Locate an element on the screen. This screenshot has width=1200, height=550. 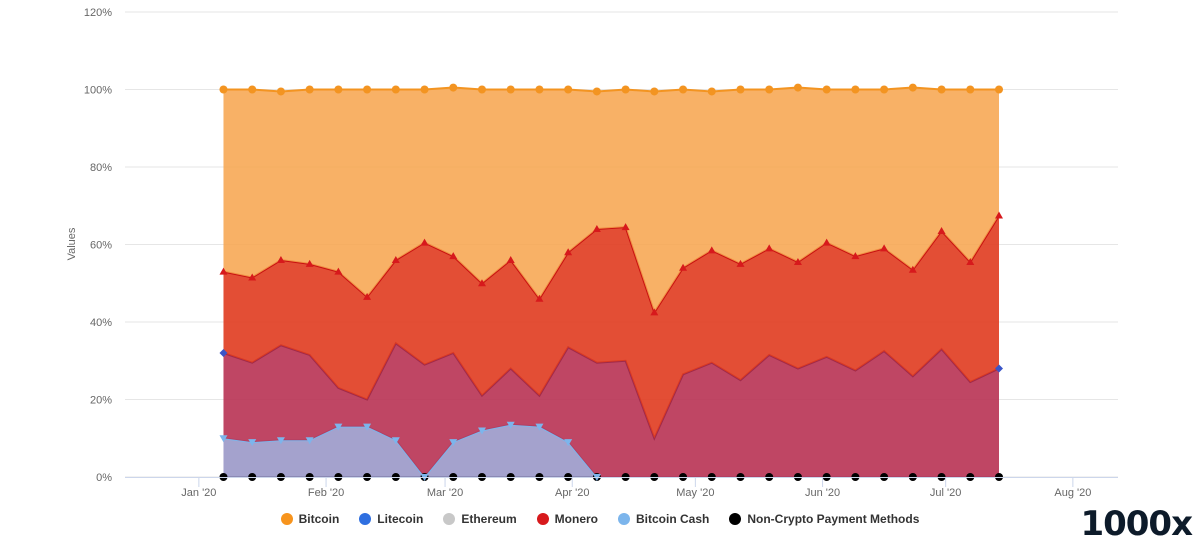
x-tick-label: Jul '20 is located at coordinates (945, 493).